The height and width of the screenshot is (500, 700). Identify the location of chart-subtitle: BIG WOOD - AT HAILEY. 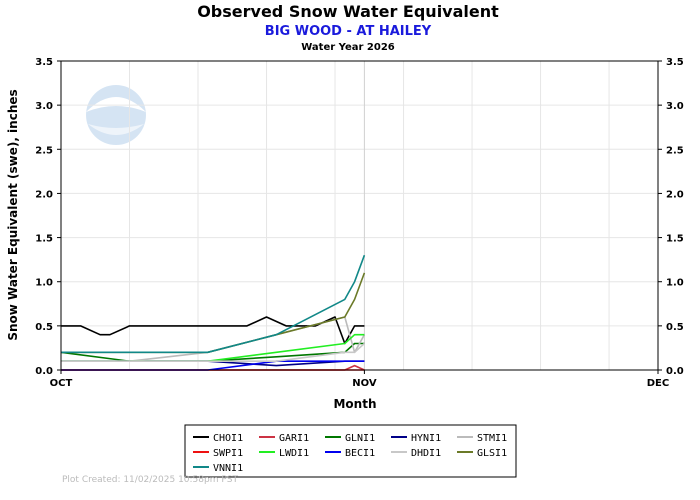
(348, 31).